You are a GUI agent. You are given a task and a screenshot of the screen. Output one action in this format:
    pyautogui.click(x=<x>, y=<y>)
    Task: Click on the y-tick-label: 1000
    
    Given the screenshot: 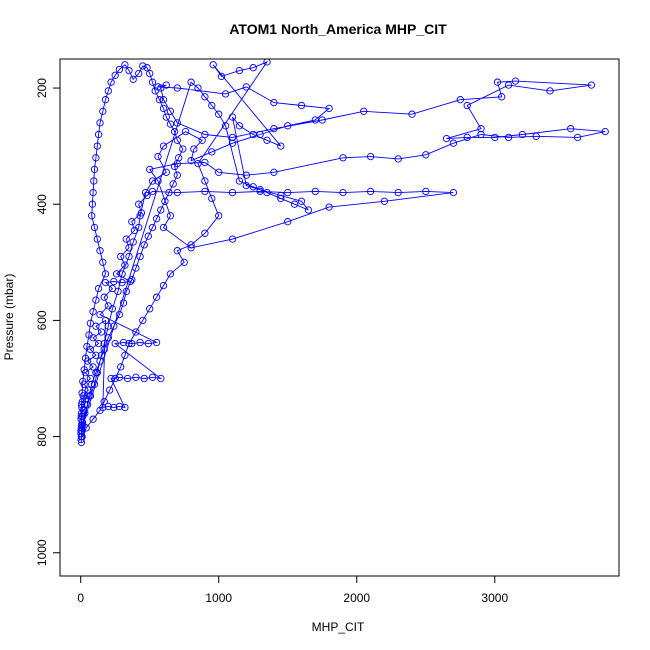 What is the action you would take?
    pyautogui.click(x=42, y=552)
    